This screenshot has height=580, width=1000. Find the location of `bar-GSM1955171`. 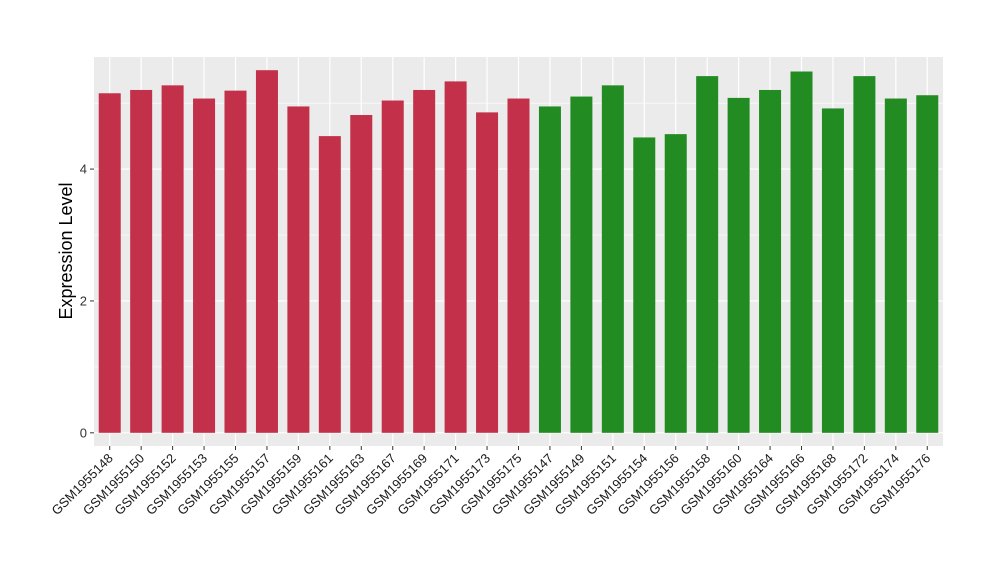

bar-GSM1955171 is located at coordinates (455, 257).